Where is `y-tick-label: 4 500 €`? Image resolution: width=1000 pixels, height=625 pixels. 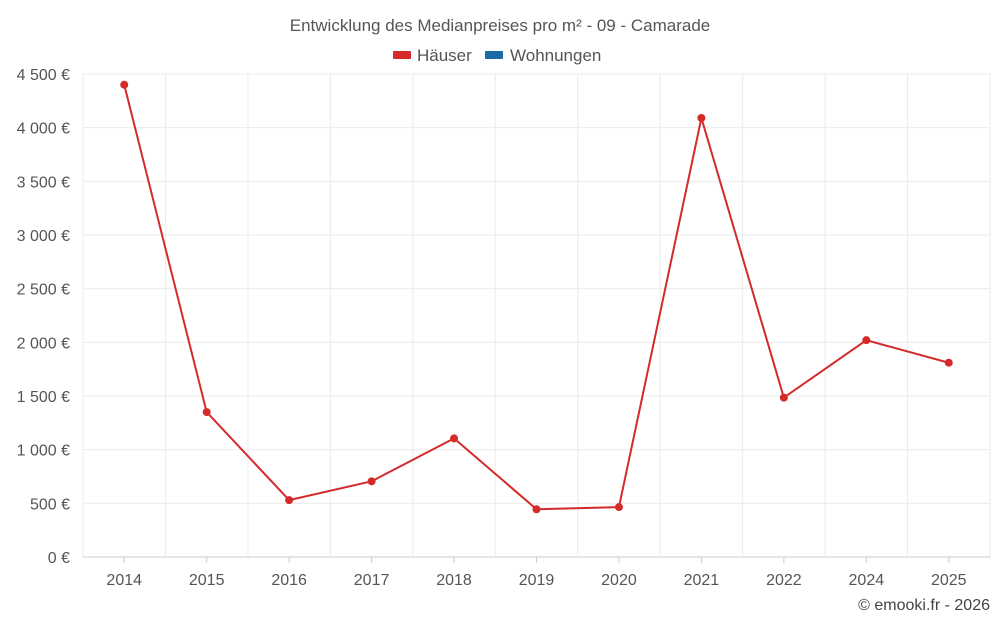 y-tick-label: 4 500 € is located at coordinates (43, 75).